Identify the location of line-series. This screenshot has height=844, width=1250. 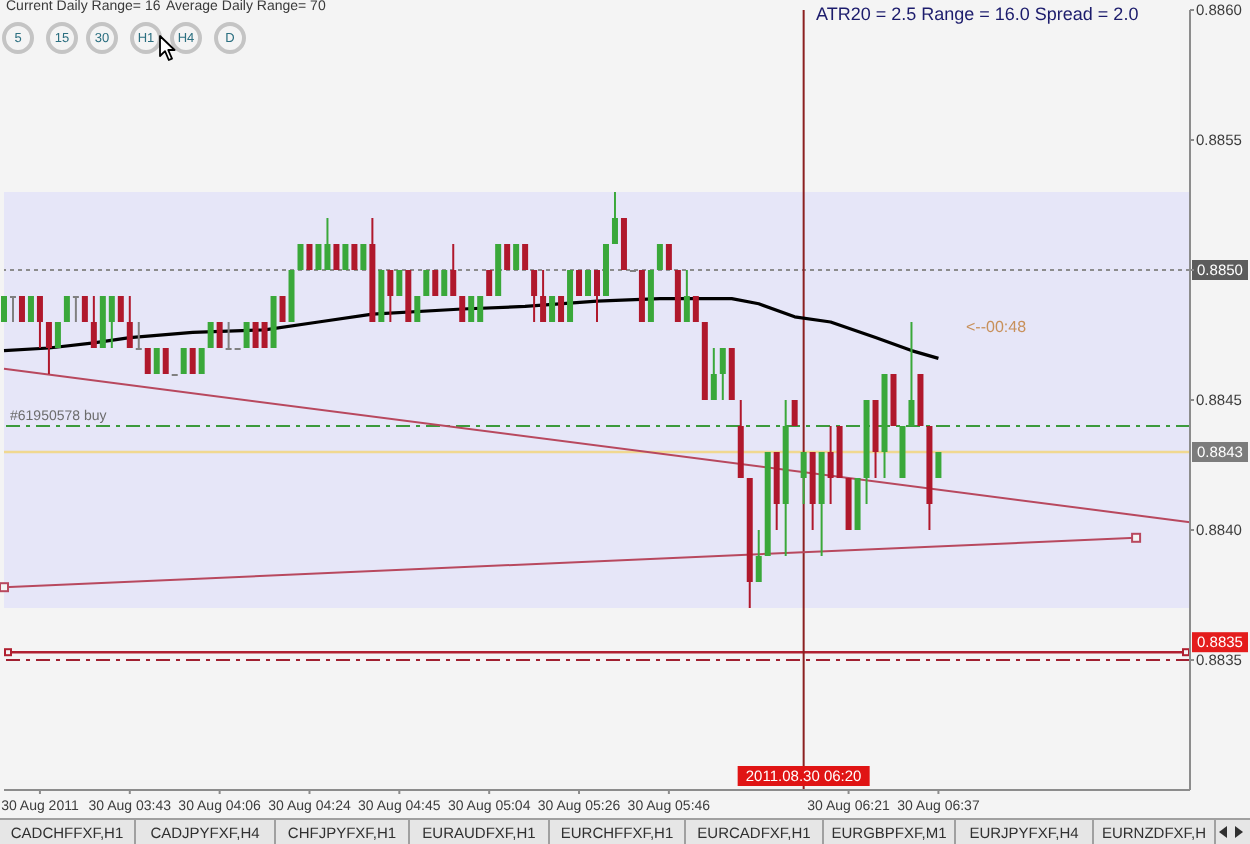
(471, 328).